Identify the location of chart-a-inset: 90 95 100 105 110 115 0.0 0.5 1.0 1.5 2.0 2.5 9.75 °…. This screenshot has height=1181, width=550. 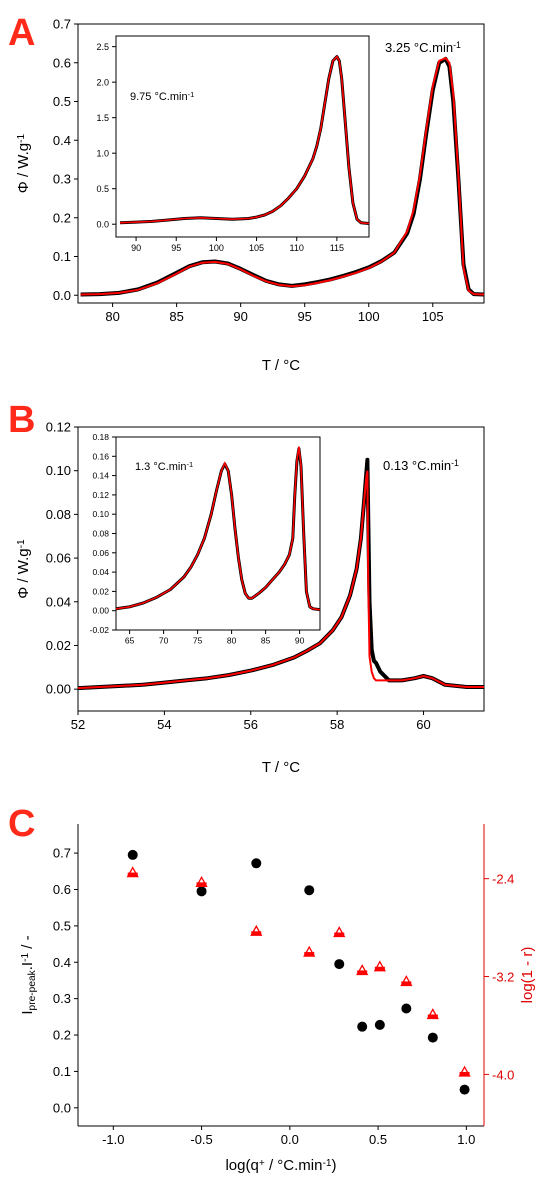
(233, 144).